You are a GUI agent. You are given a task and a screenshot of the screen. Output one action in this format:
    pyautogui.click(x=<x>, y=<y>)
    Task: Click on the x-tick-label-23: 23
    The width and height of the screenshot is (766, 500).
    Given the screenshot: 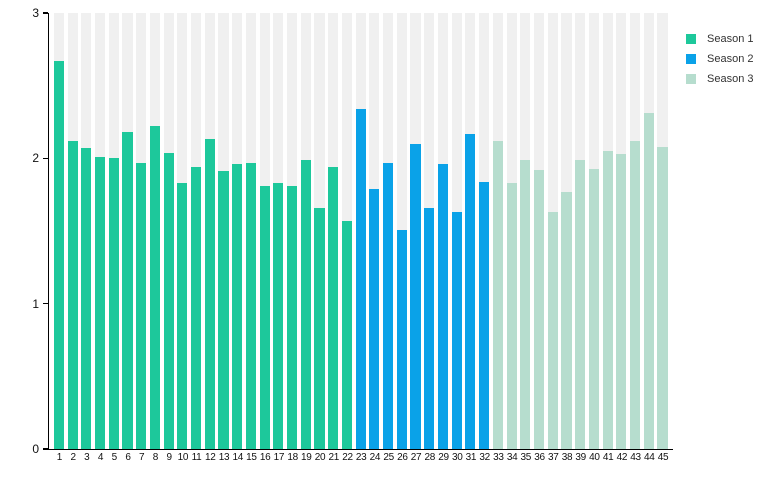 What is the action you would take?
    pyautogui.click(x=361, y=457)
    